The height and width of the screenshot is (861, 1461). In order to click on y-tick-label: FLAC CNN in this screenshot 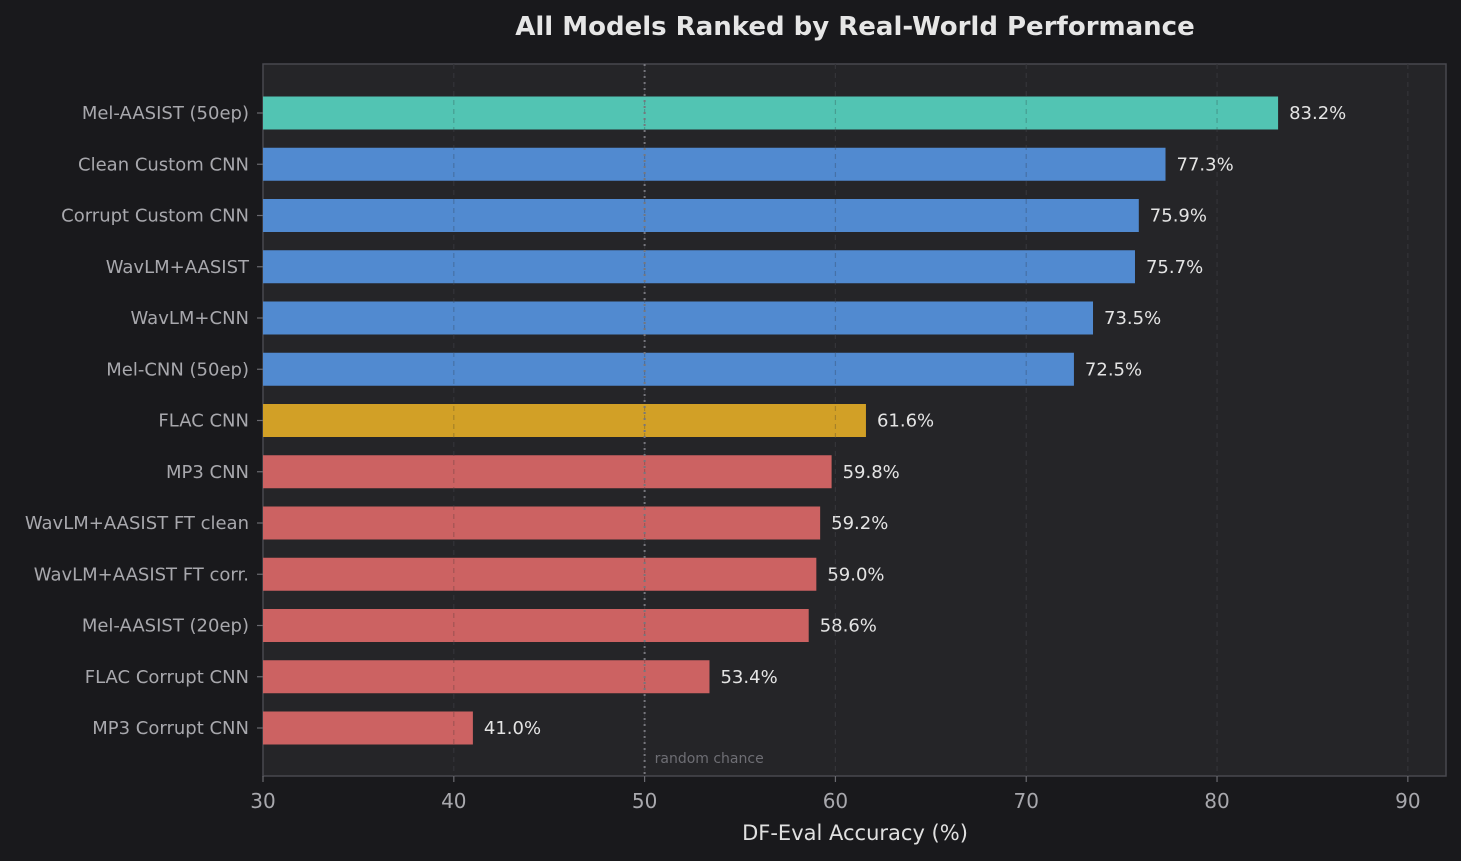, I will do `click(203, 421)`.